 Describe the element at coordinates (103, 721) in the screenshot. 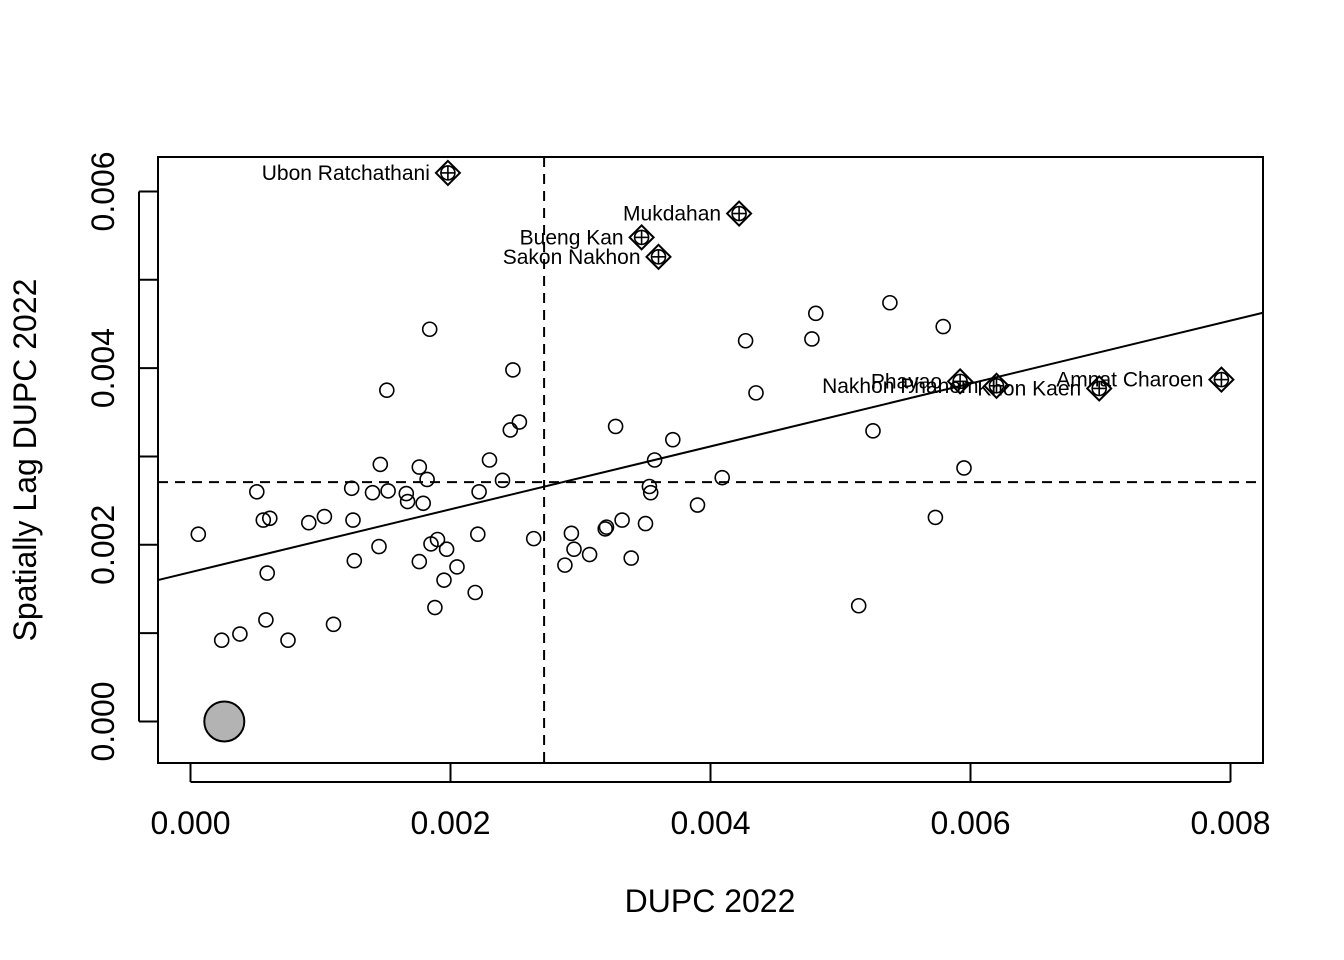

I see `y-tick-label: 0.000` at that location.